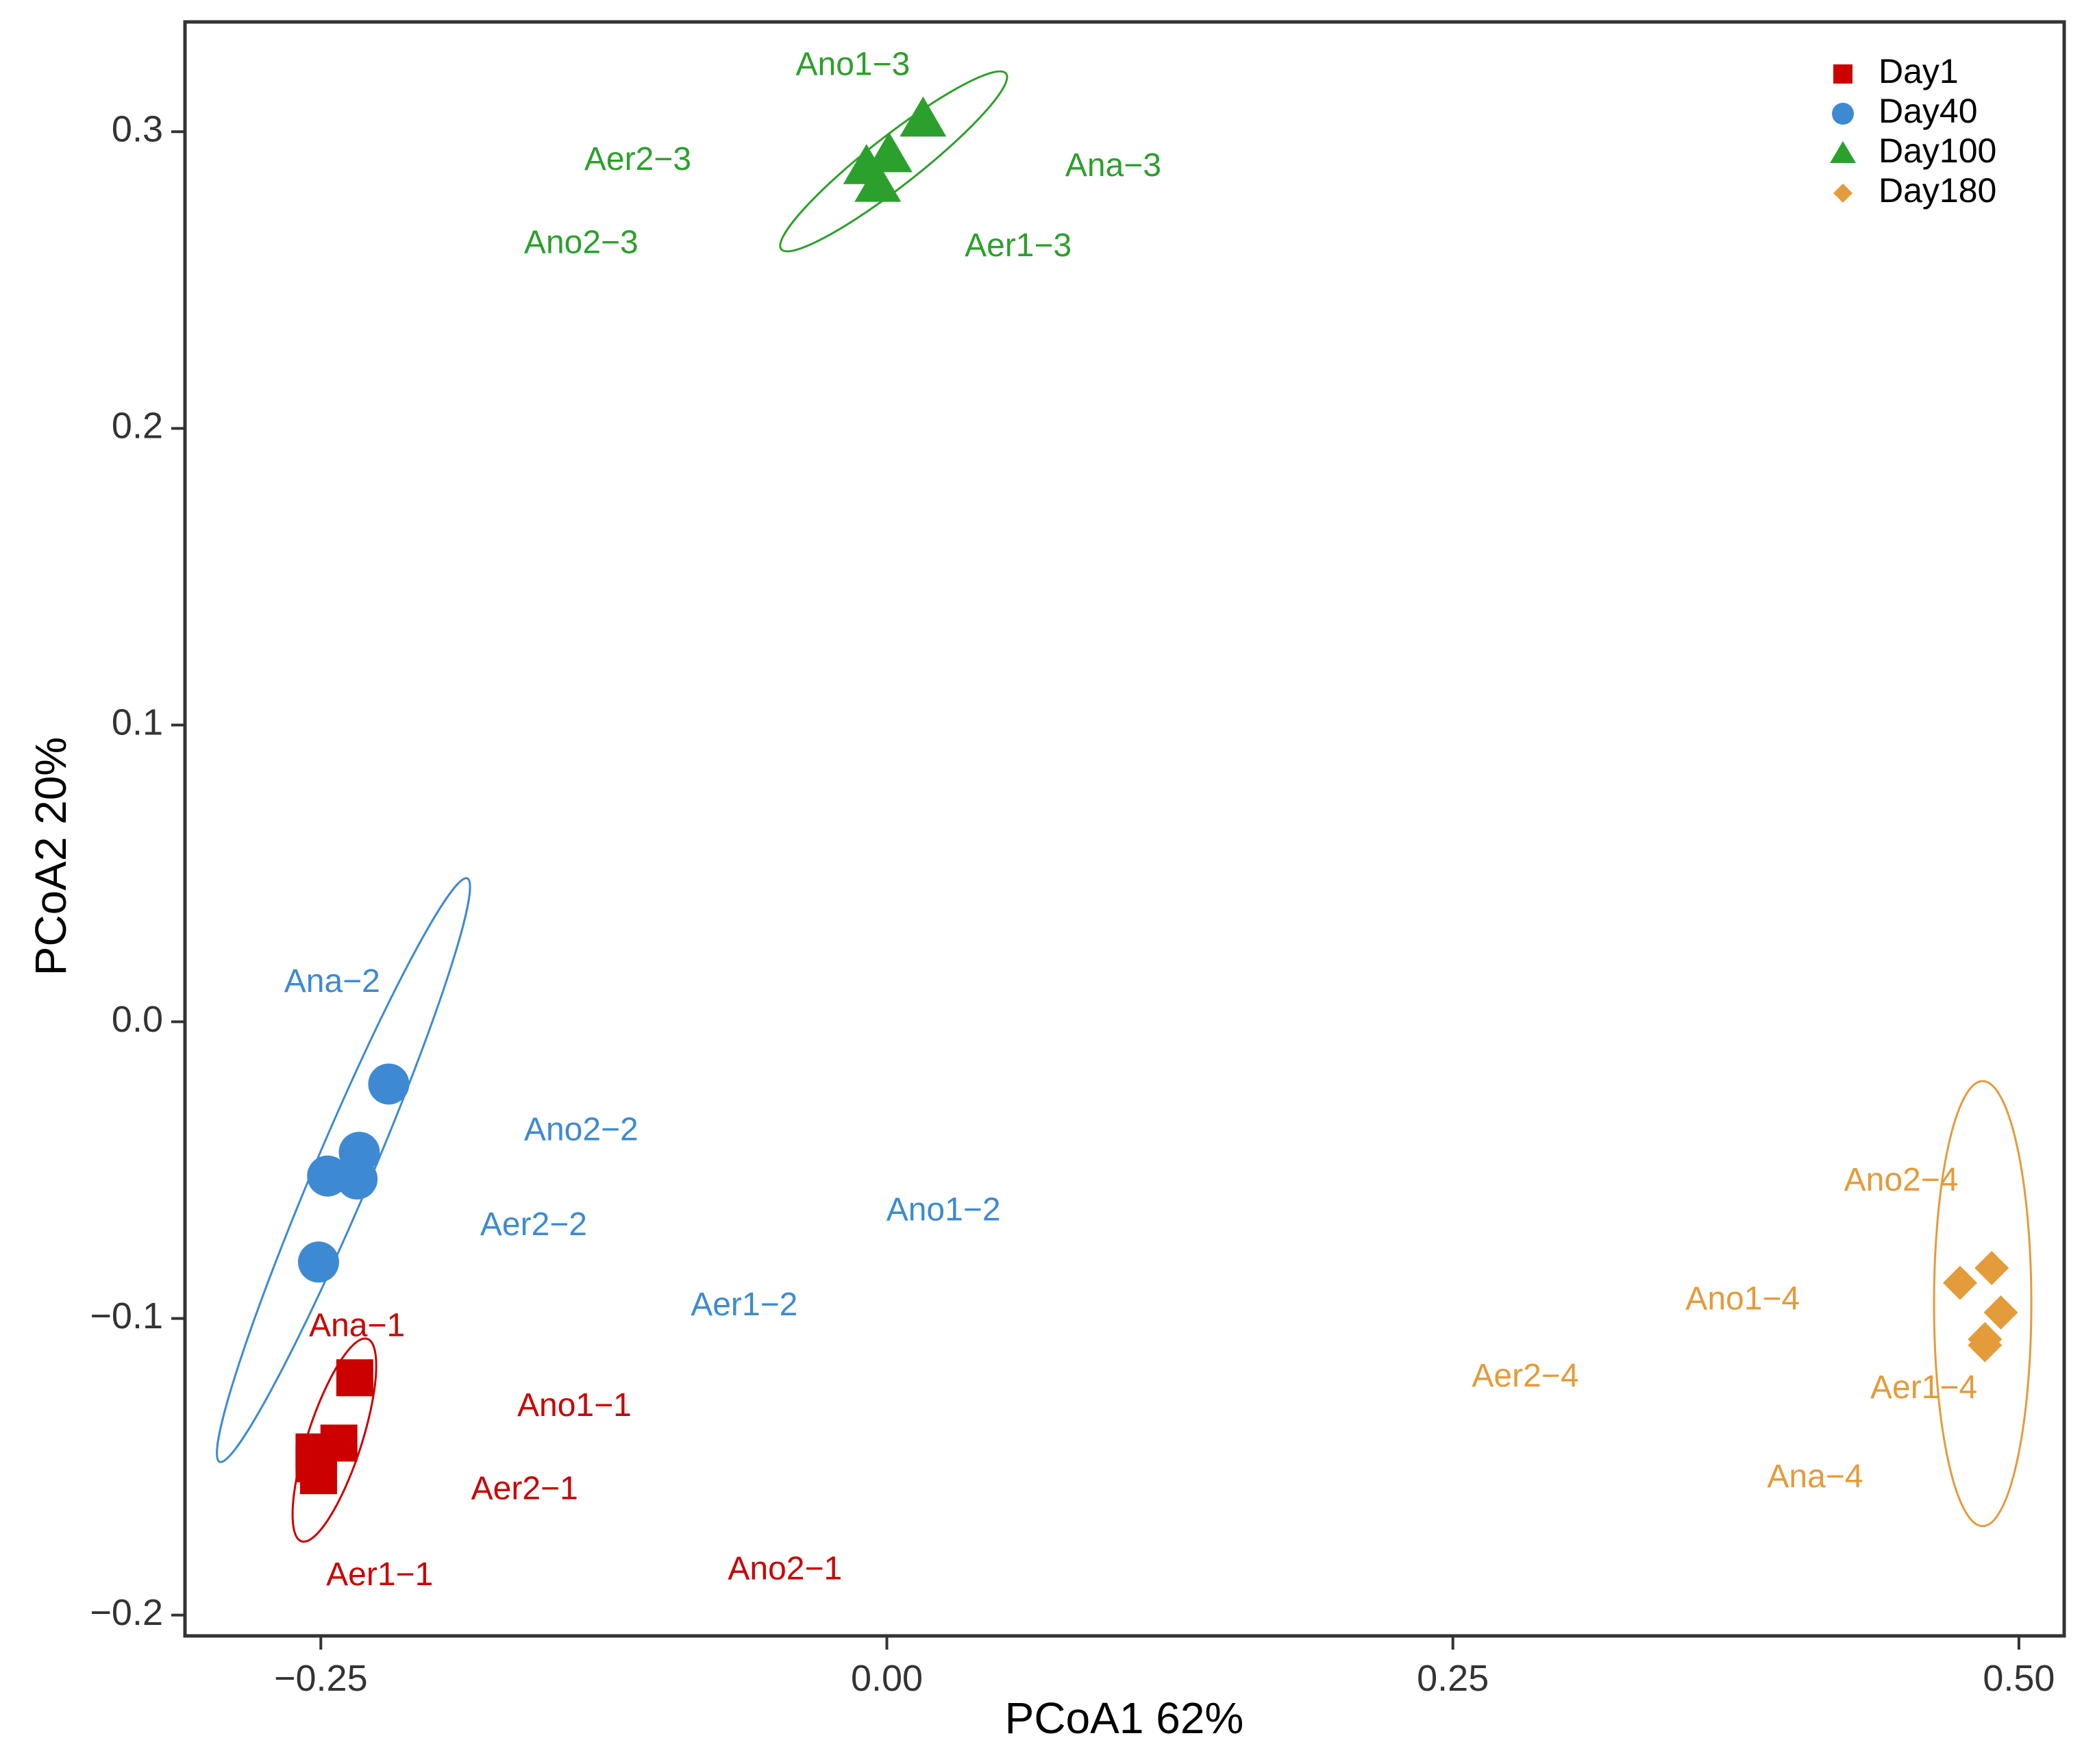 Image resolution: width=2082 pixels, height=1764 pixels. I want to click on legend-key-day1, so click(1842, 74).